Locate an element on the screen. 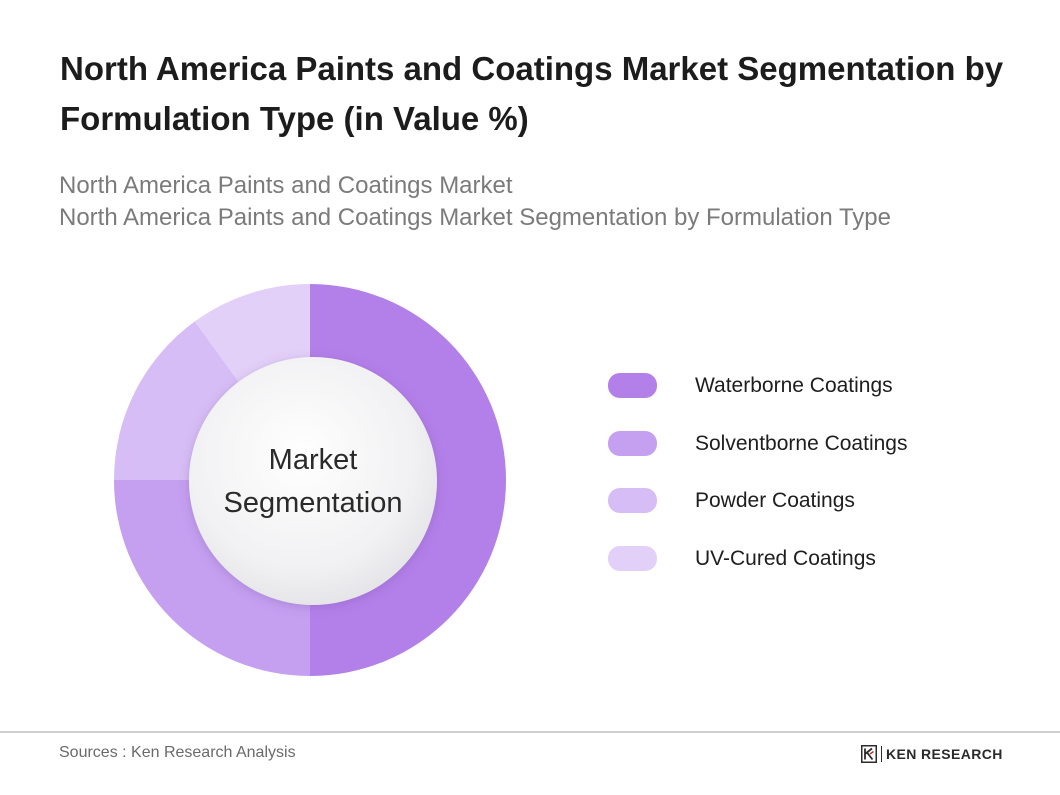 The image size is (1060, 795). footer-divider is located at coordinates (530, 732).